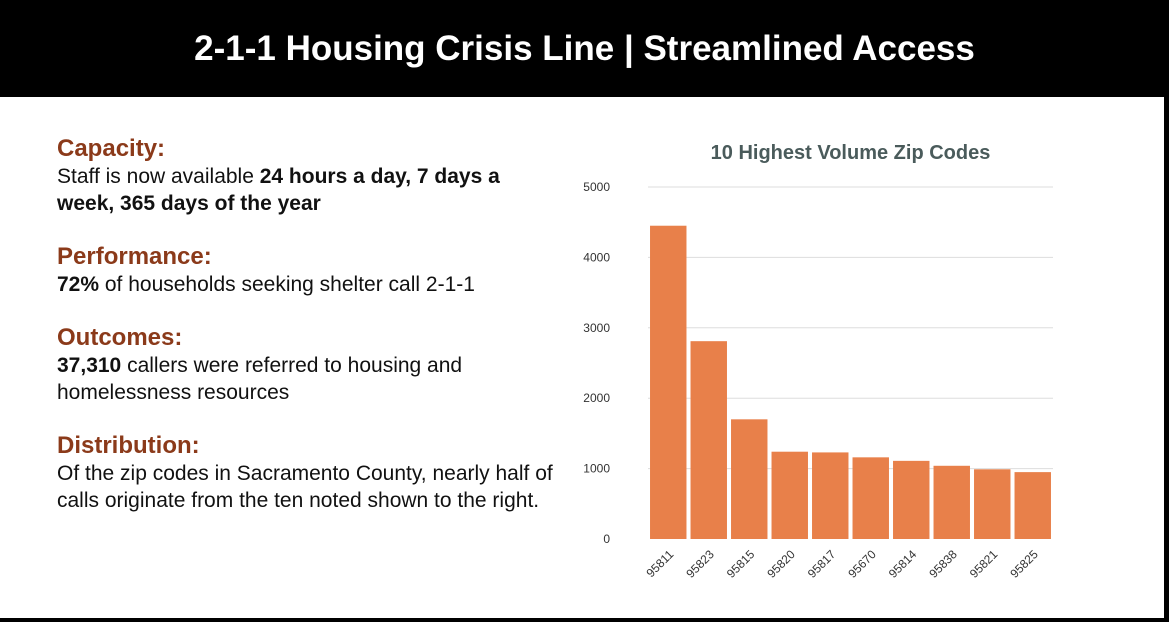  What do you see at coordinates (78, 284) in the screenshot?
I see `emphasis-text: 72%` at bounding box center [78, 284].